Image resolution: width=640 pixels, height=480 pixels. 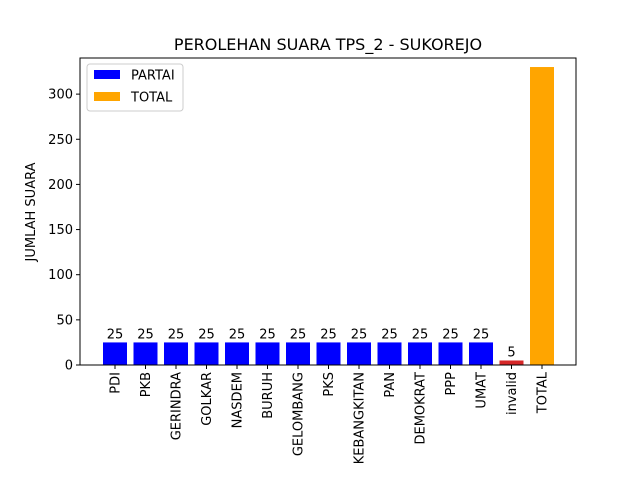 What do you see at coordinates (145, 334) in the screenshot?
I see `value-label-pkb: 25` at bounding box center [145, 334].